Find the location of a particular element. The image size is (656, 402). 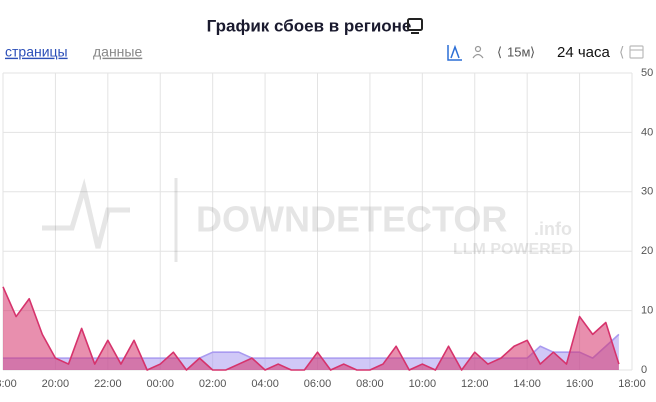

x-tick-label: 12:00 is located at coordinates (475, 384).